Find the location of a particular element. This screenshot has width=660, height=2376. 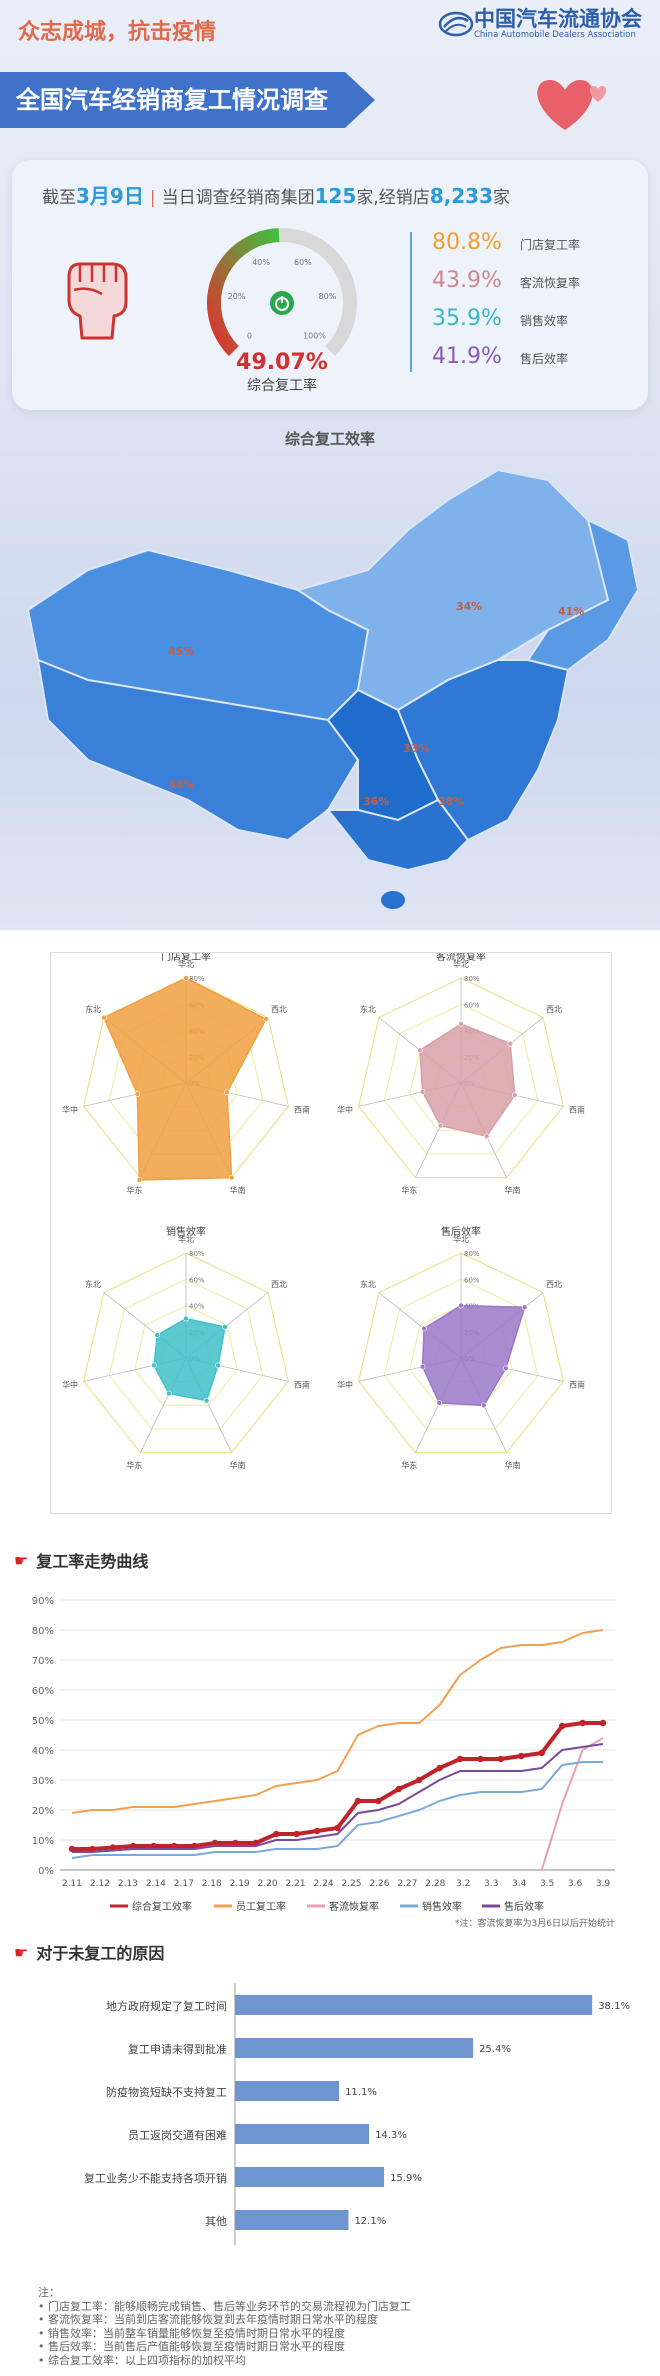

overall-label: 综合复工率 is located at coordinates (282, 386).